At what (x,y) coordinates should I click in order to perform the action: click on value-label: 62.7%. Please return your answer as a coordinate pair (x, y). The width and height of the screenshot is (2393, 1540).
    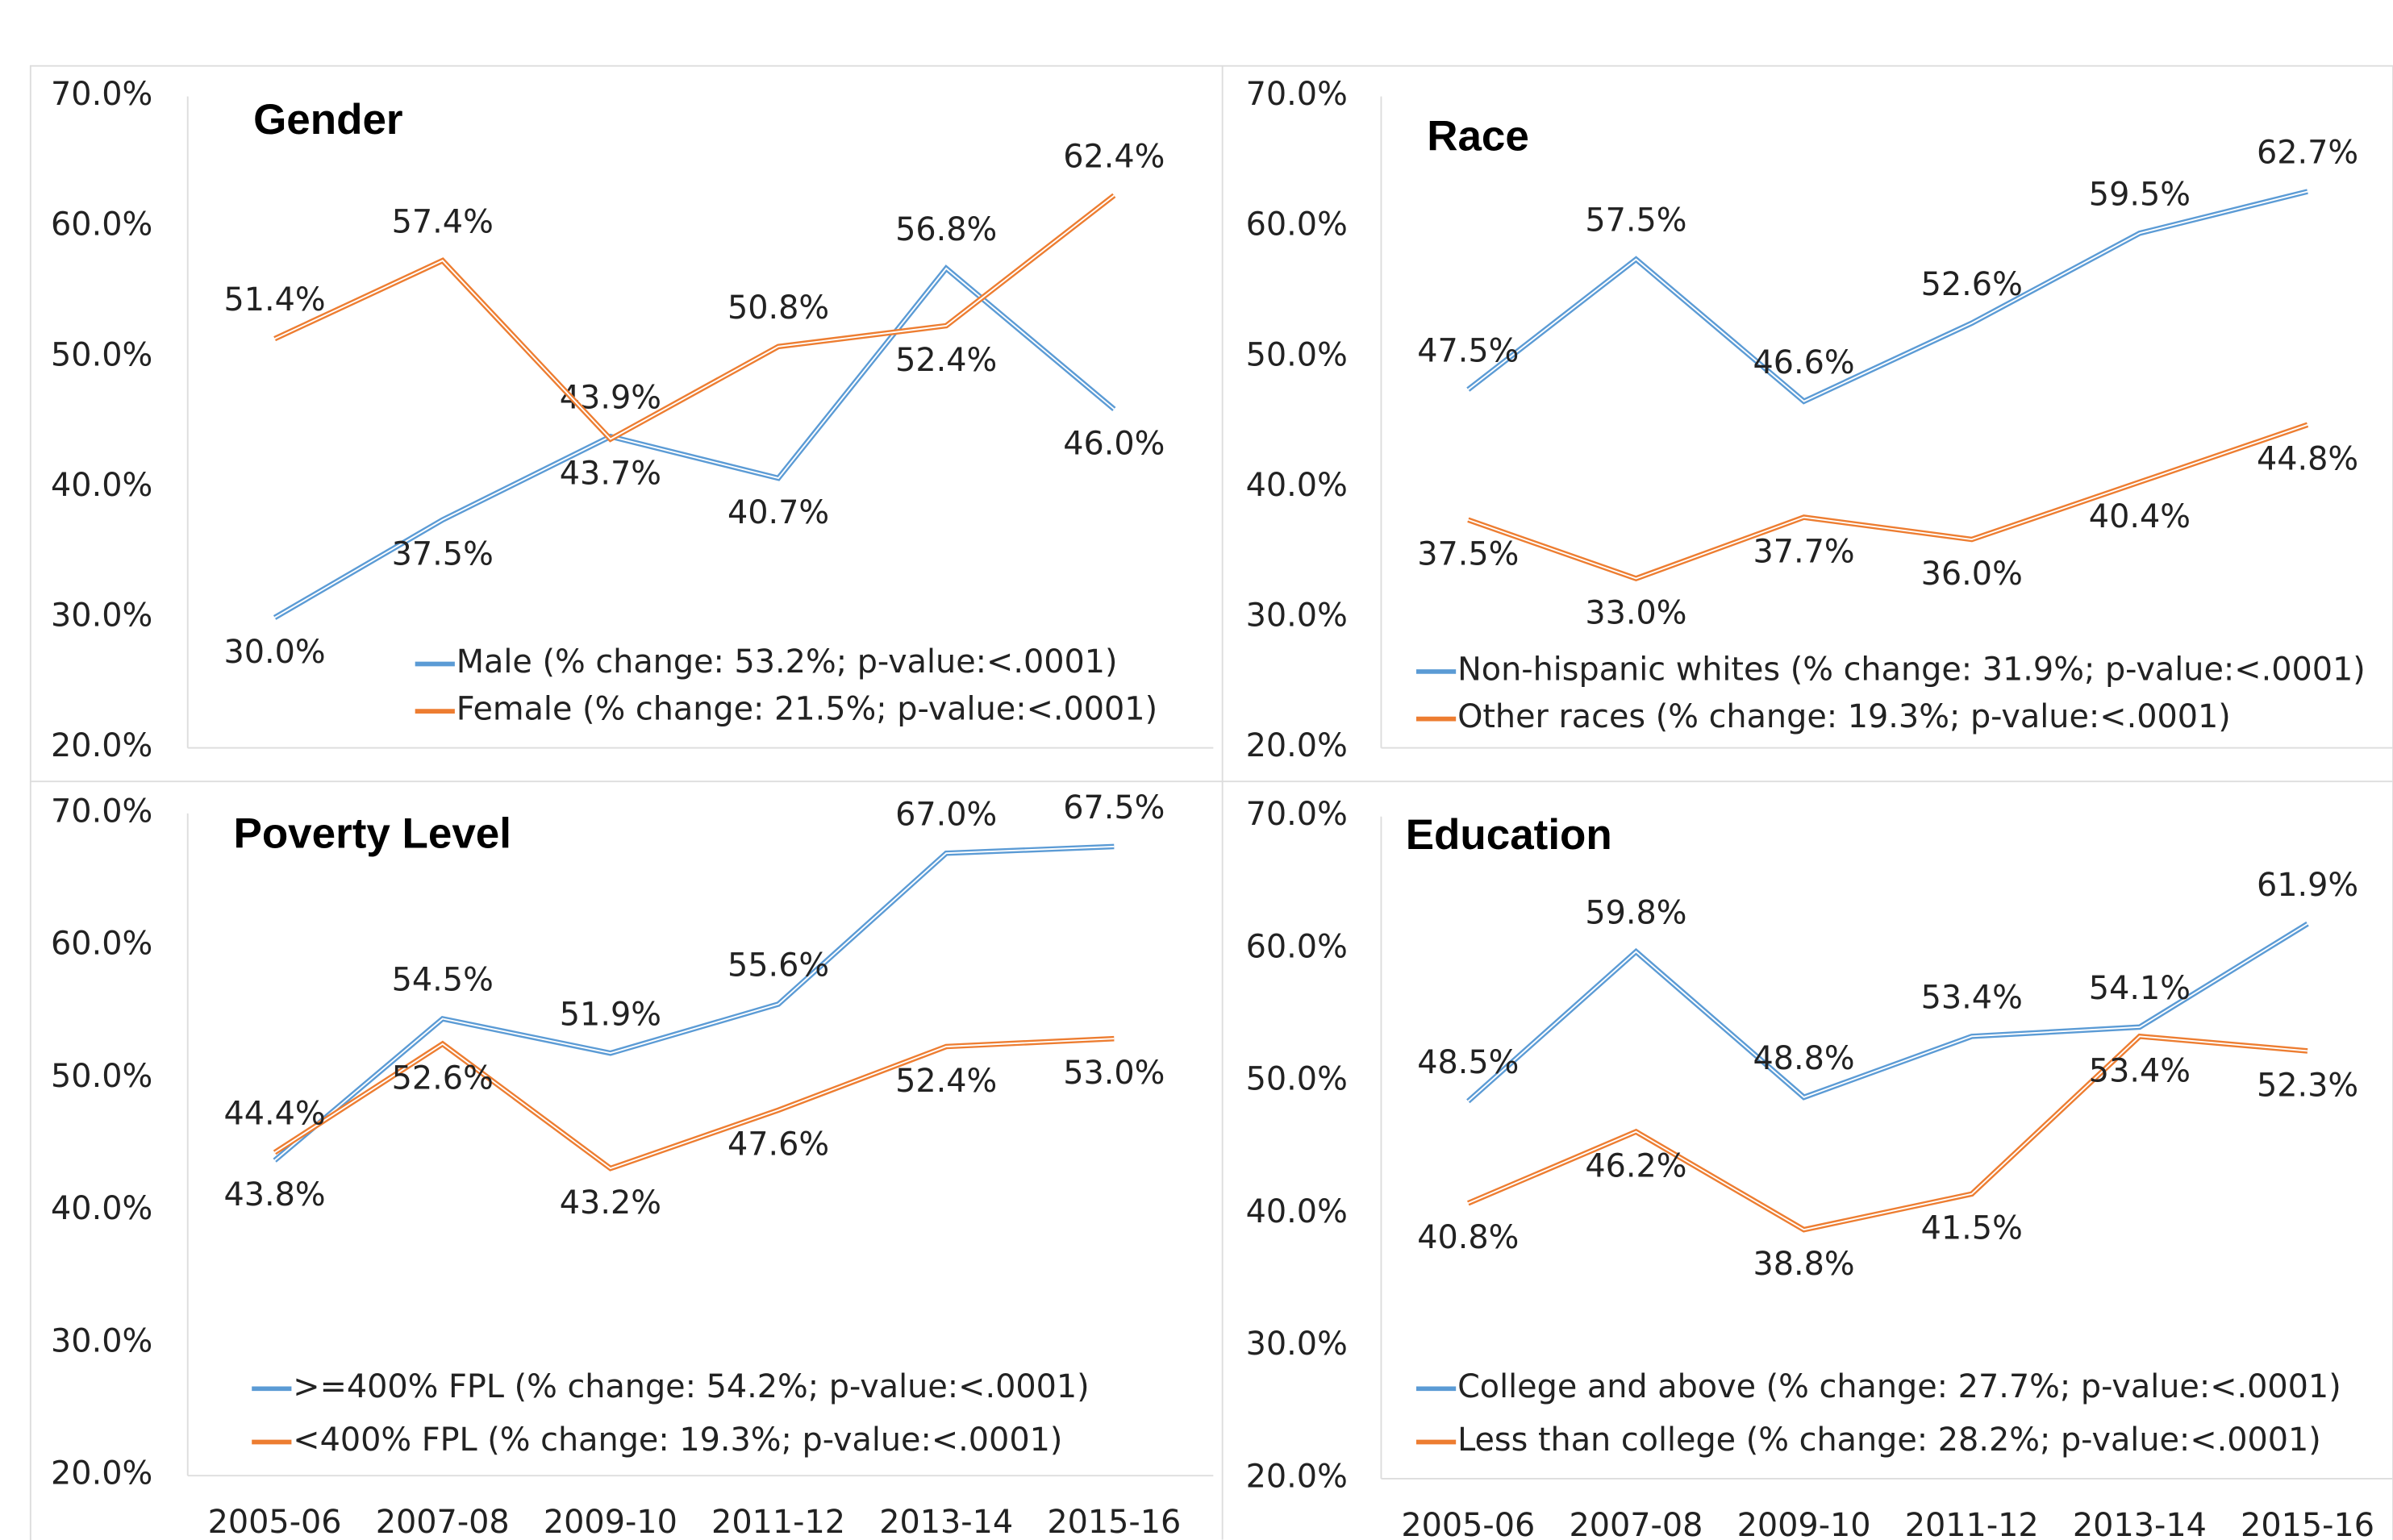
    Looking at the image, I should click on (2307, 153).